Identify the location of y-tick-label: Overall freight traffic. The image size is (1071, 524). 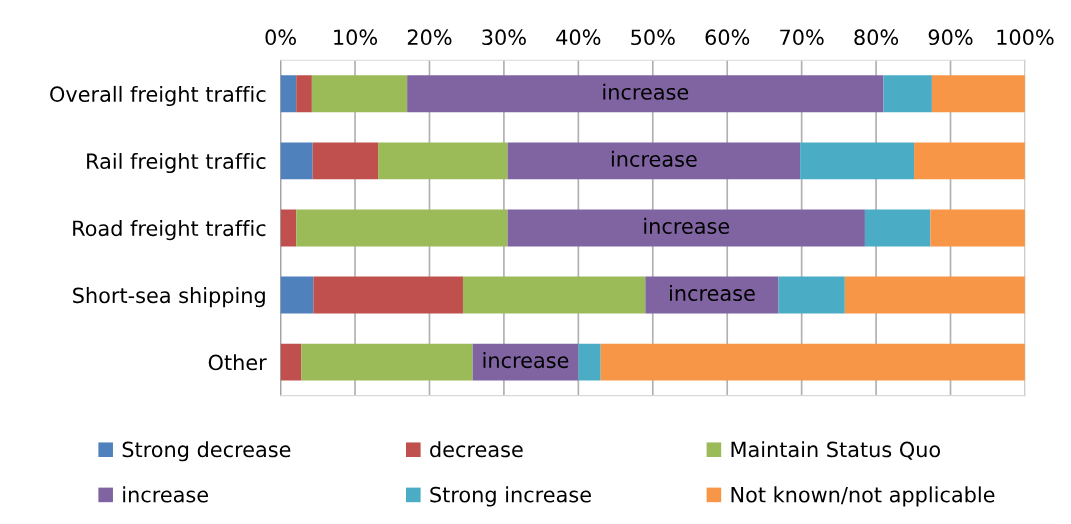
(158, 96).